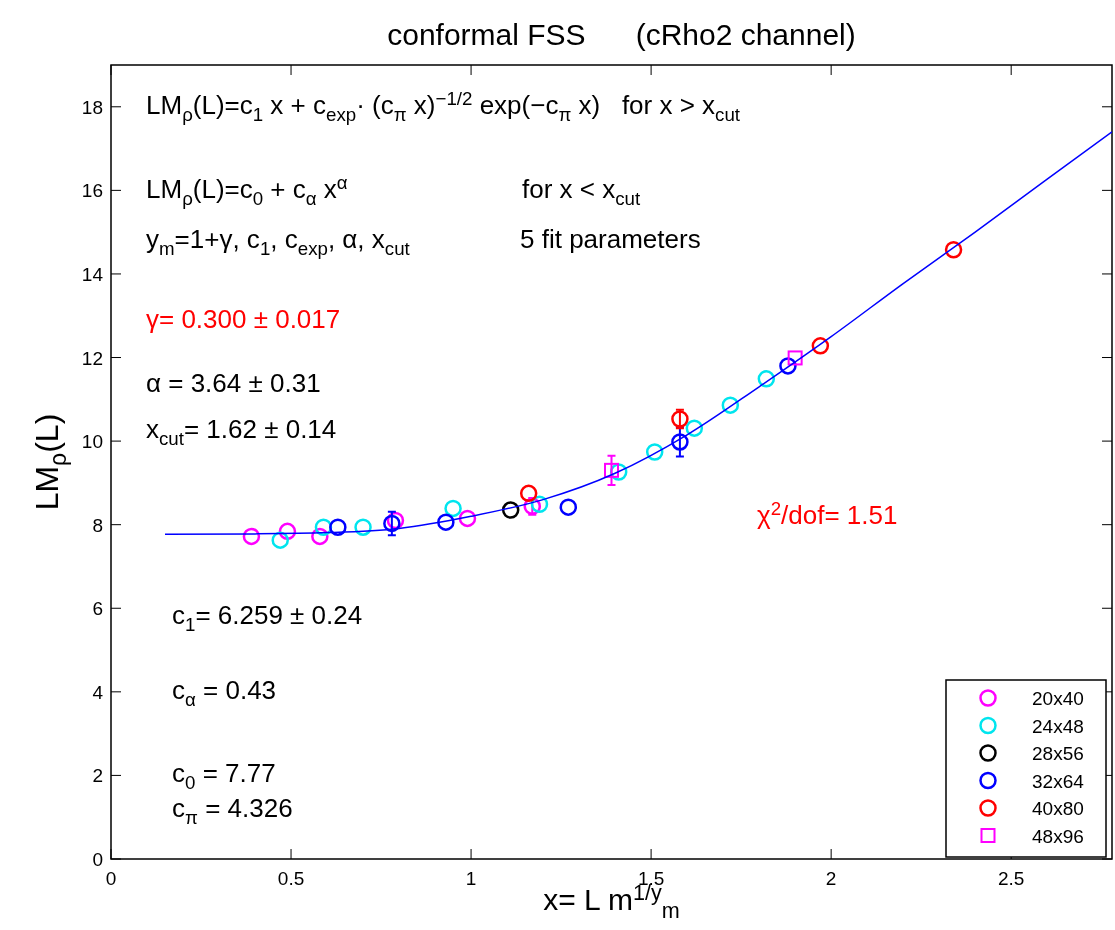 Image resolution: width=1115 pixels, height=930 pixels. I want to click on annotation: γ= 0.300 ± 0.017, so click(243, 319).